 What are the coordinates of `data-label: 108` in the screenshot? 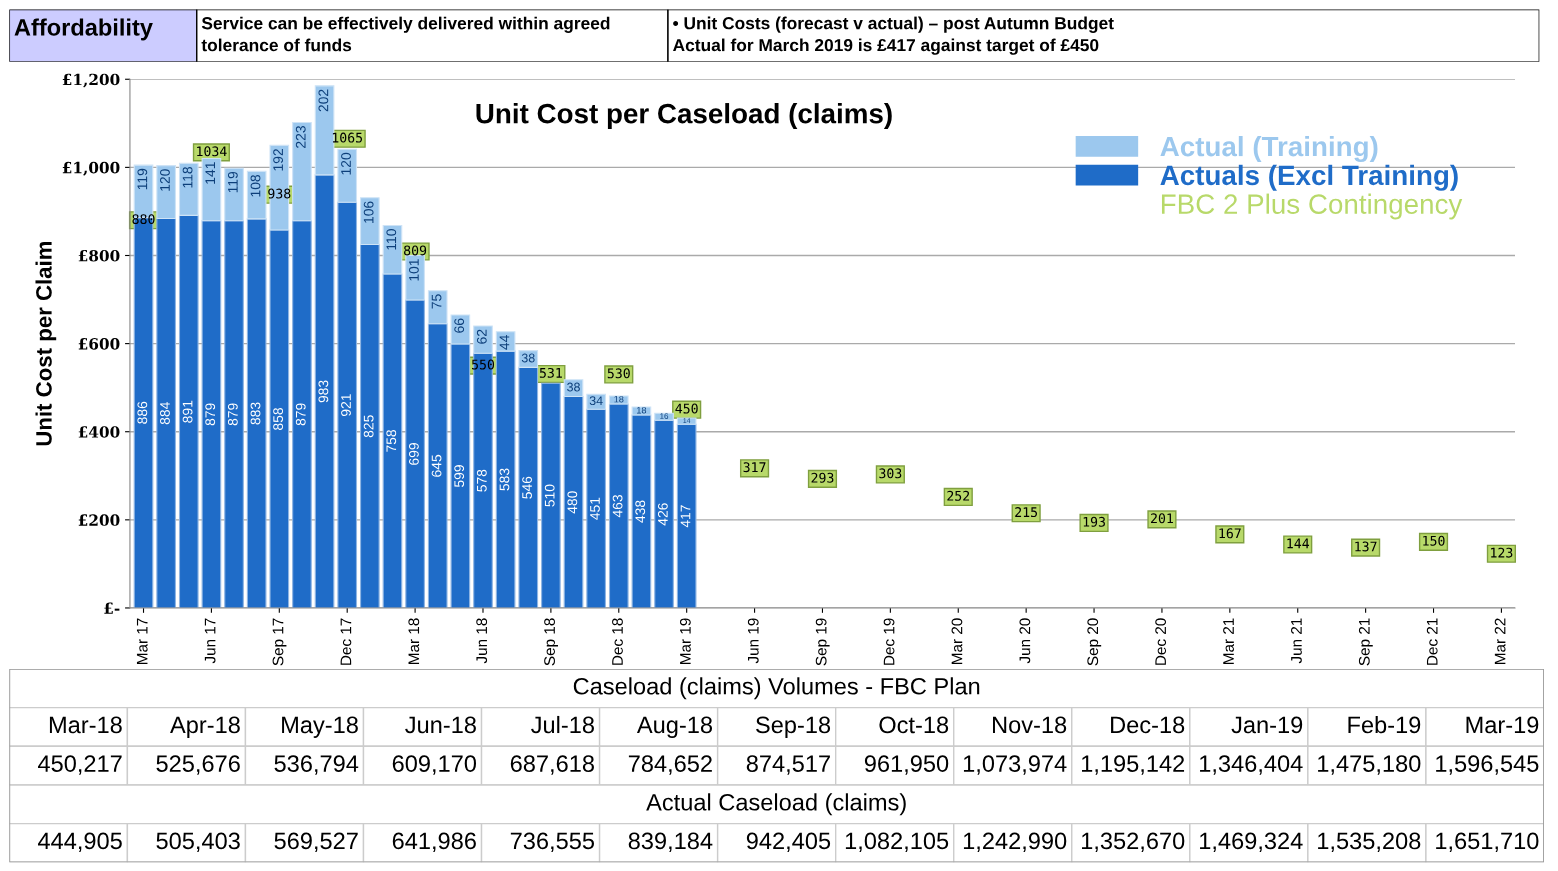 It's located at (255, 185).